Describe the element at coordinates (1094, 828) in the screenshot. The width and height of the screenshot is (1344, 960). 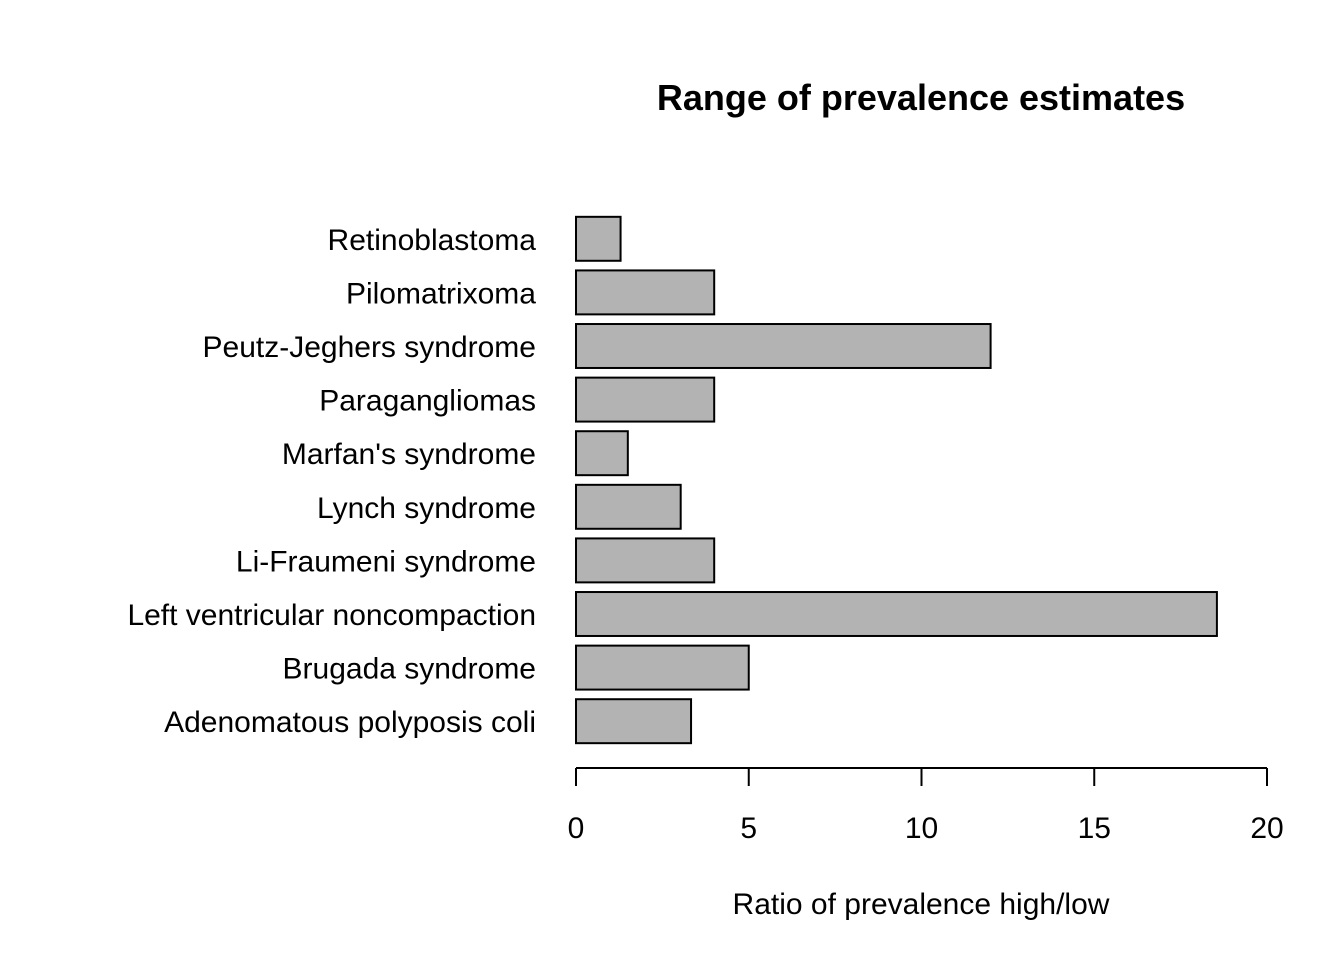
I see `x-tick-label: 15` at that location.